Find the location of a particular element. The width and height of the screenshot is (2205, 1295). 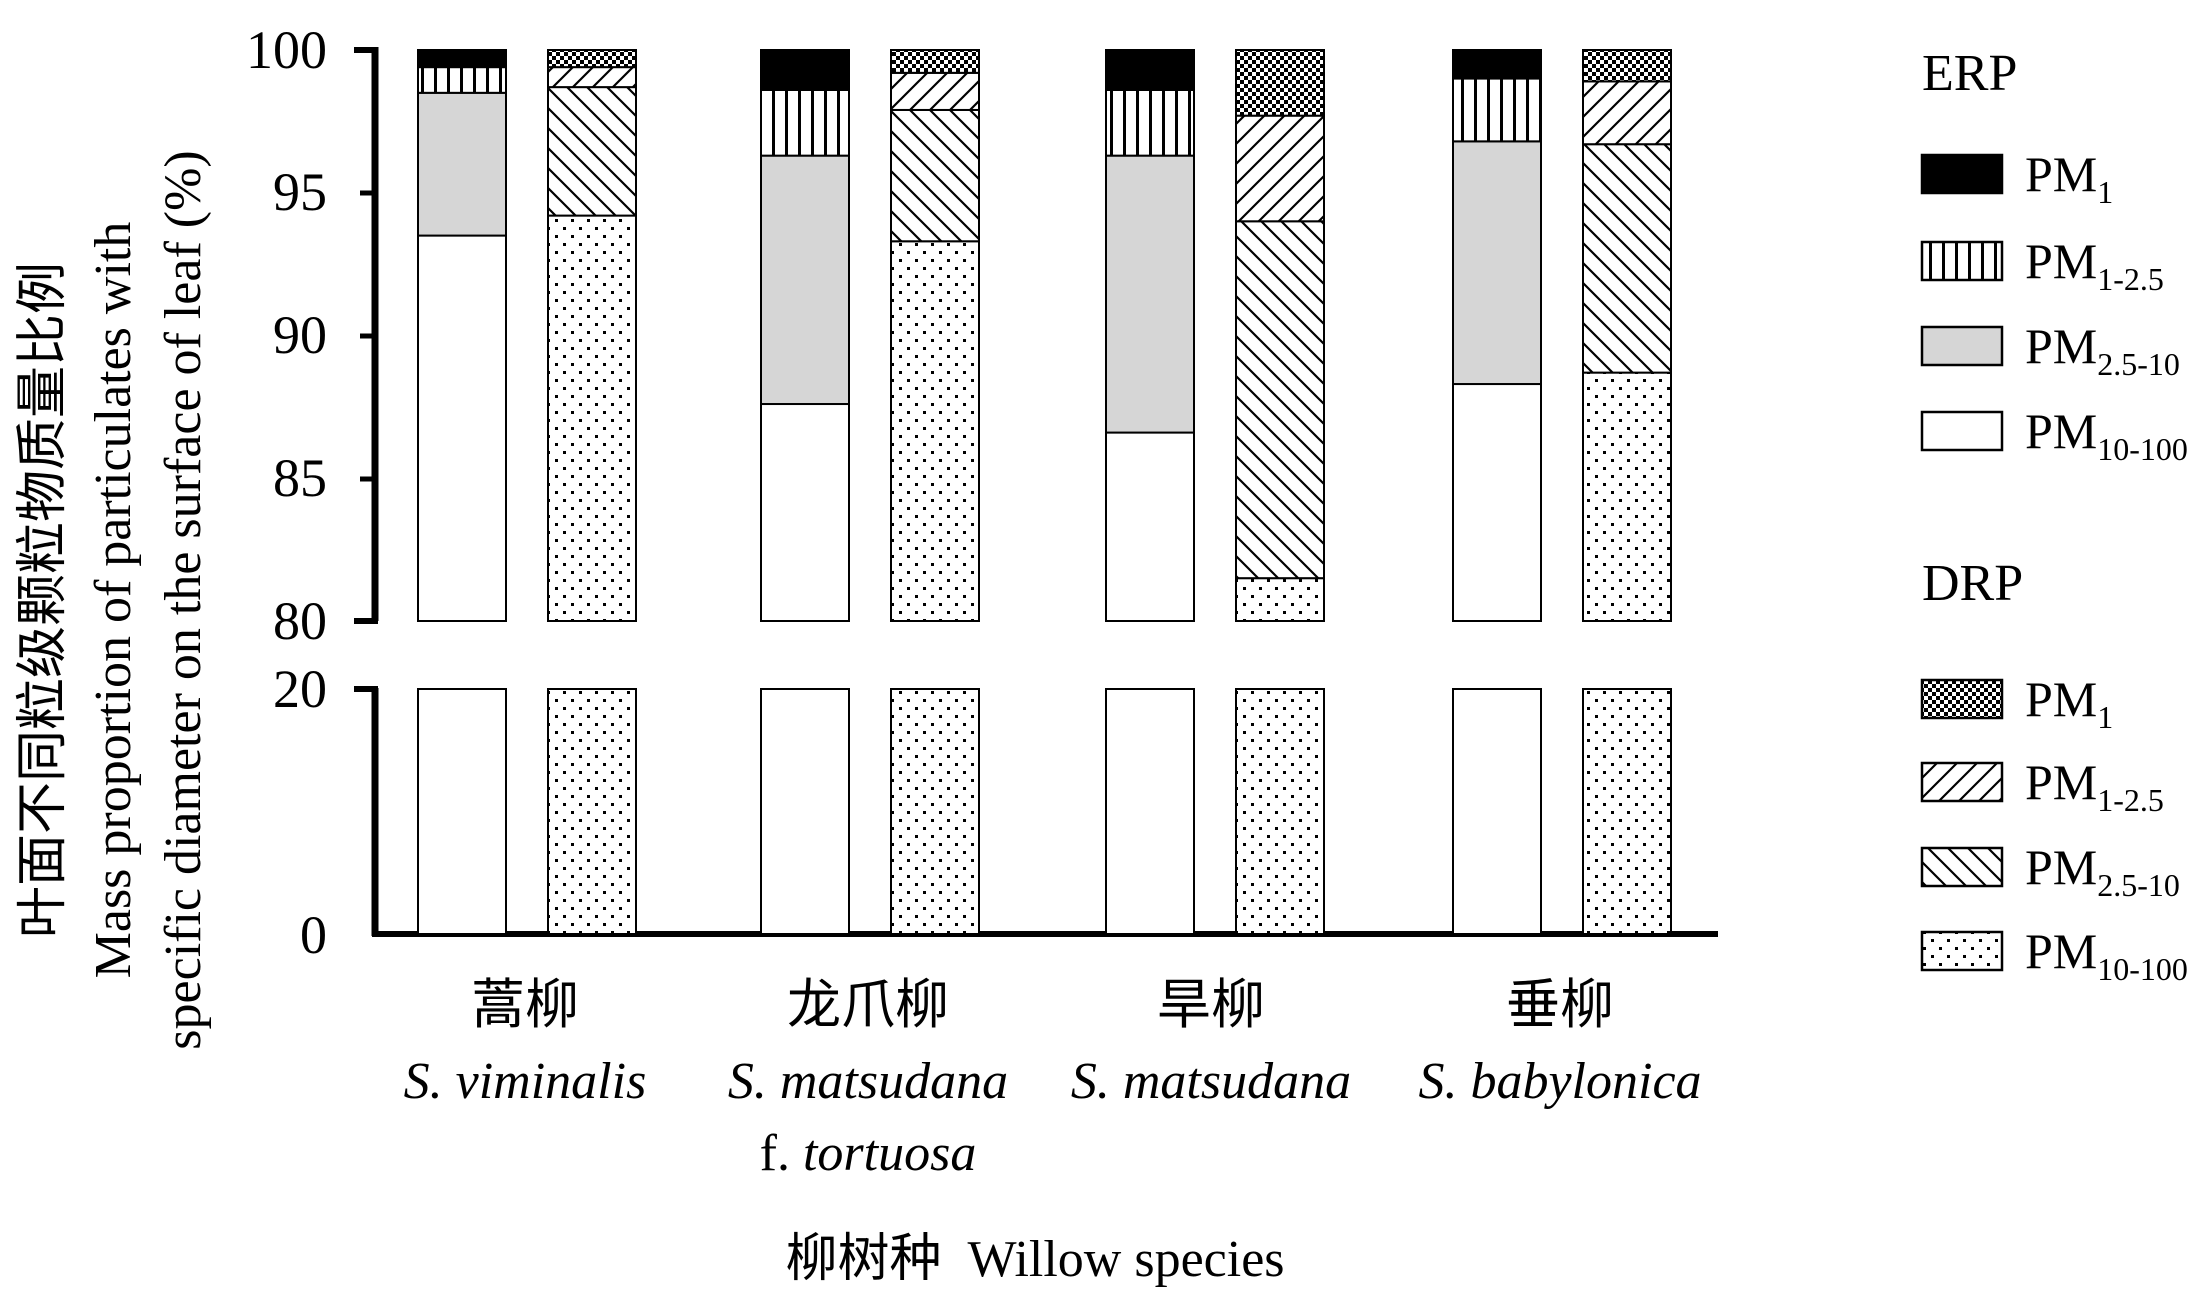

y-axis-lower is located at coordinates (366, 811).